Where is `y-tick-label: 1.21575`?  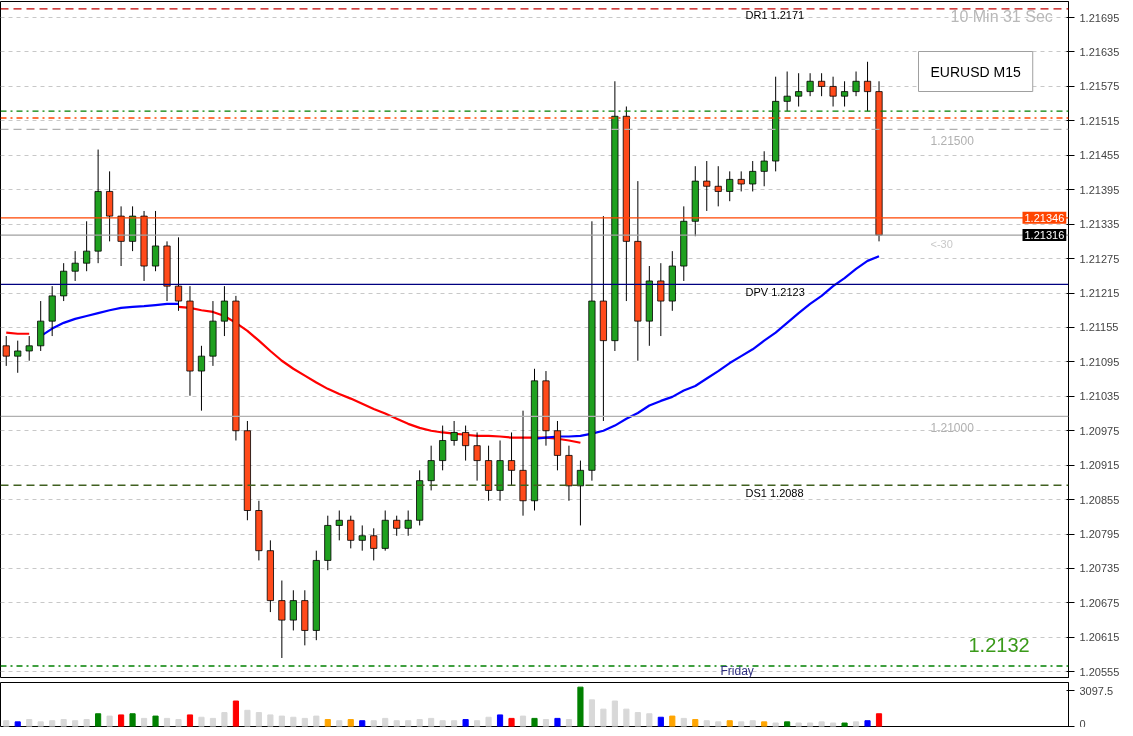 y-tick-label: 1.21575 is located at coordinates (1099, 86).